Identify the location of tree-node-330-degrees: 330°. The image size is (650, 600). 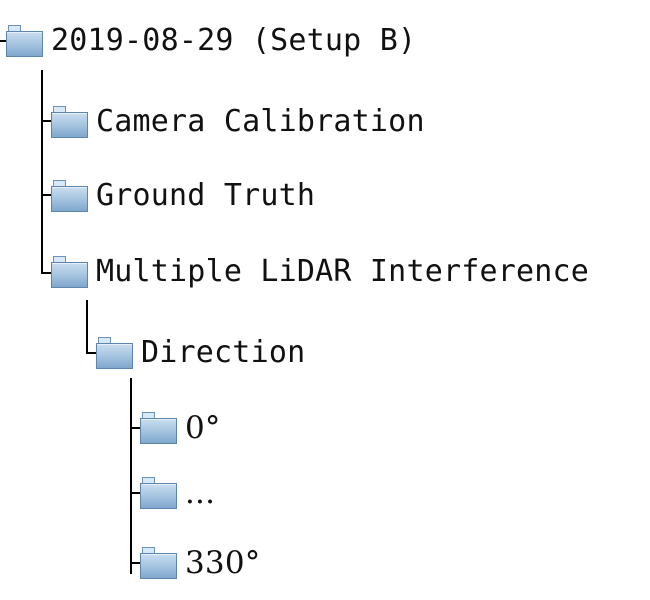
(200, 563).